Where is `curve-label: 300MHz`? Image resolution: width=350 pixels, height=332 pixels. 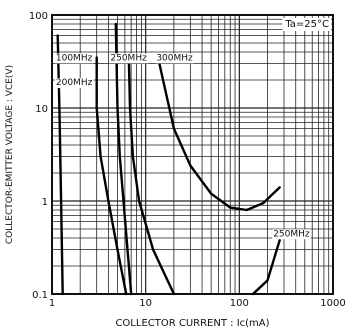 curve-label: 300MHz is located at coordinates (175, 58).